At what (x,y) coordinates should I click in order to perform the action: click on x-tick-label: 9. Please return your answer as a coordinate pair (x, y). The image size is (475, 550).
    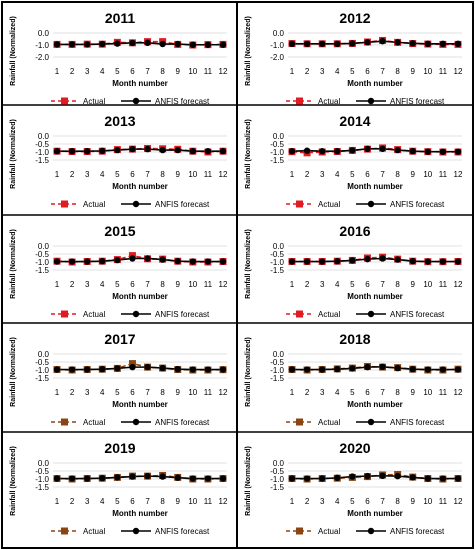
    Looking at the image, I should click on (178, 174).